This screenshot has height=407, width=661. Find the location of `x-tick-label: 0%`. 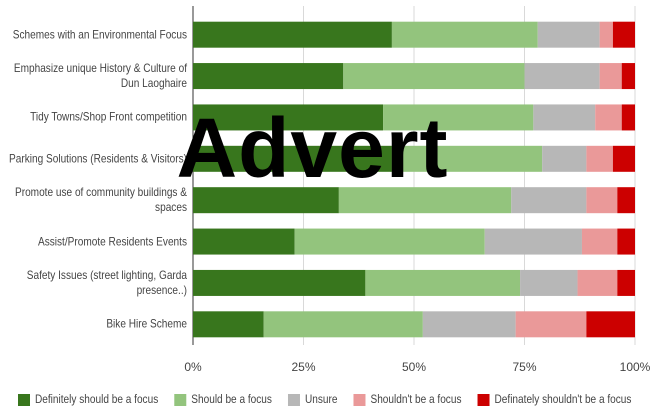

x-tick-label: 0% is located at coordinates (193, 367).